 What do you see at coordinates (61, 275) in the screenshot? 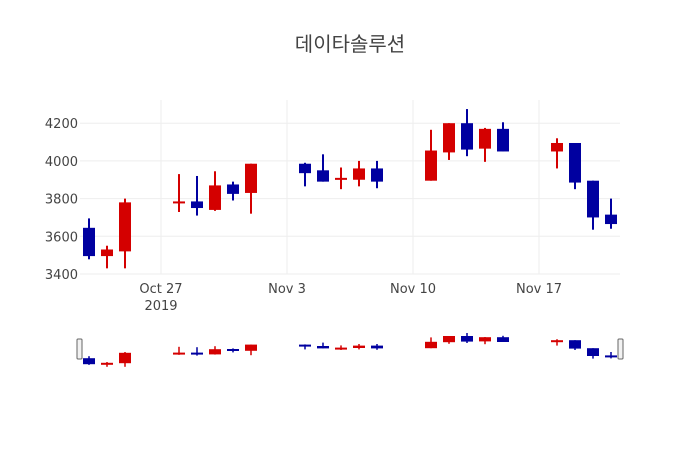
I see `y-tick-label: 3400` at bounding box center [61, 275].